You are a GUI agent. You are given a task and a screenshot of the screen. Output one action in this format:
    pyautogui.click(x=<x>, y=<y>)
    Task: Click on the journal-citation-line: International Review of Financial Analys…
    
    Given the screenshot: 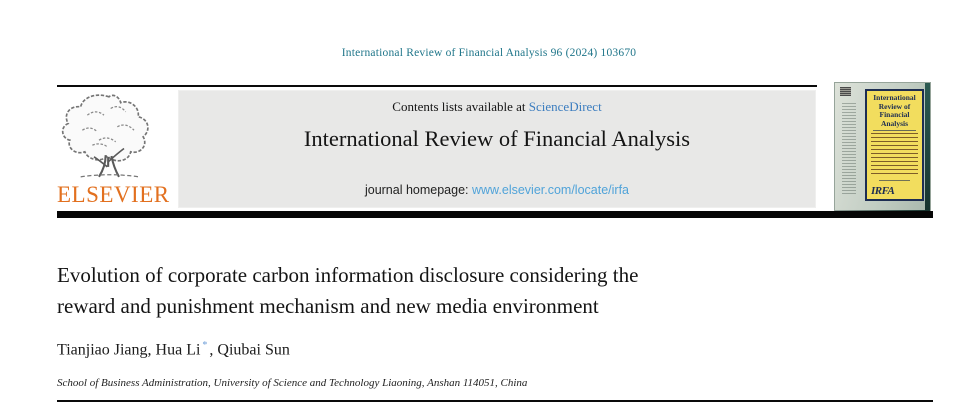 What is the action you would take?
    pyautogui.click(x=489, y=53)
    